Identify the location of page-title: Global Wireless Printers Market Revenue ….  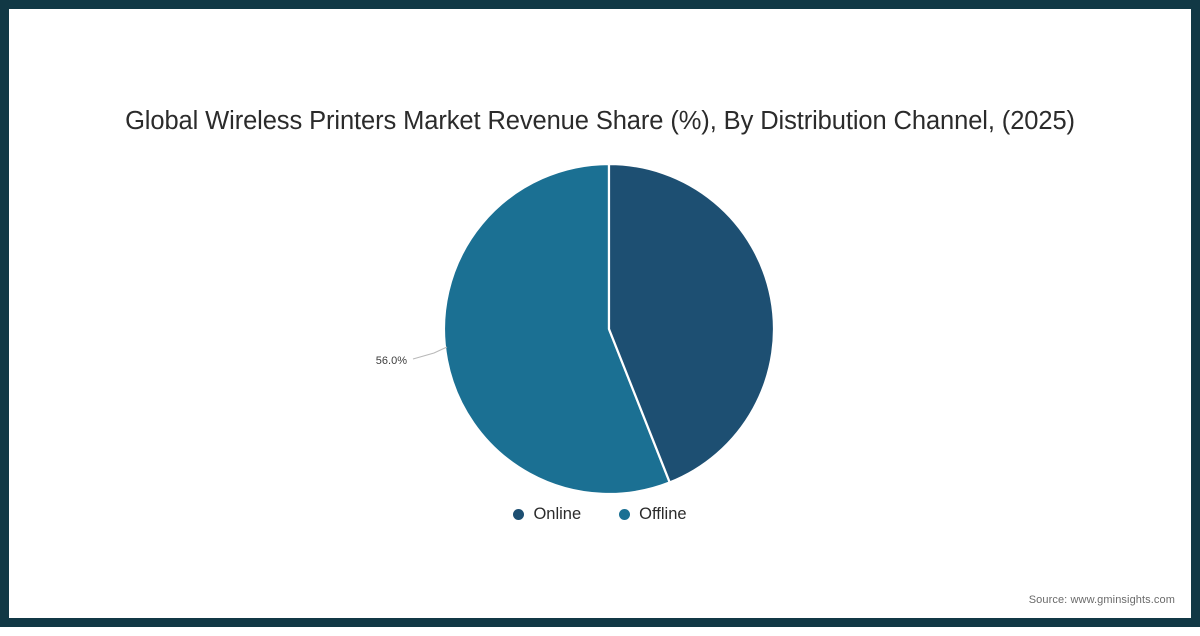
(600, 121).